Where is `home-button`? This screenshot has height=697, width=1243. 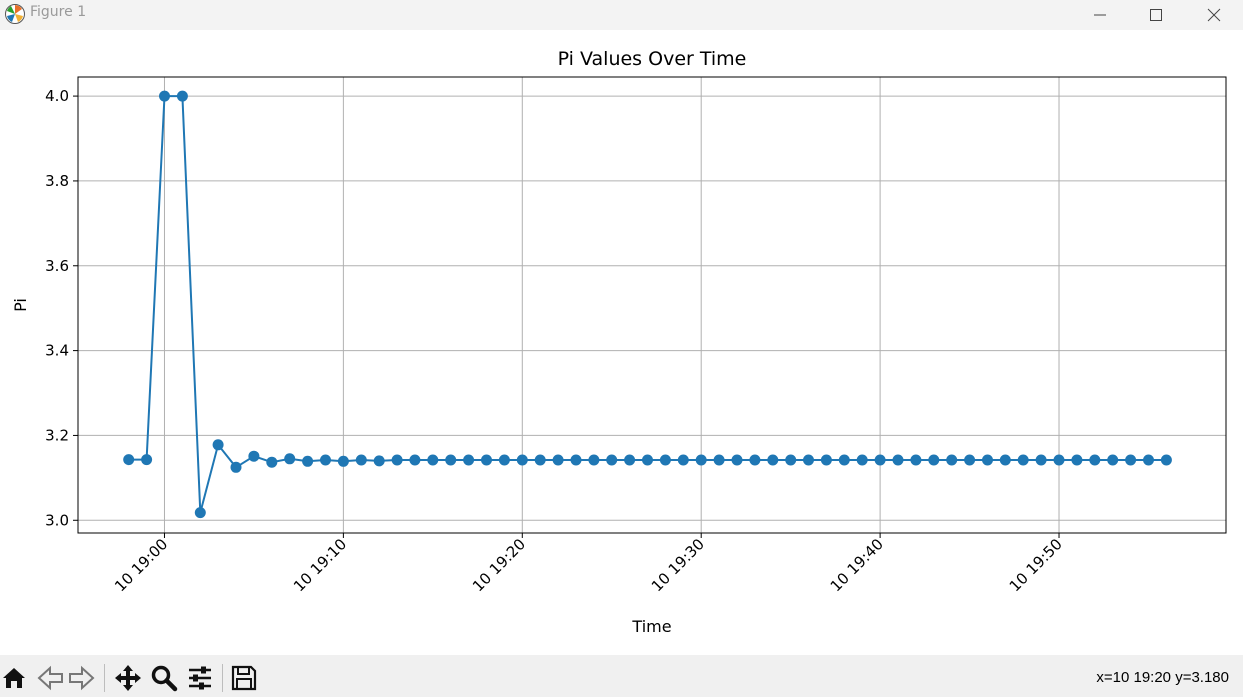
home-button is located at coordinates (14, 678).